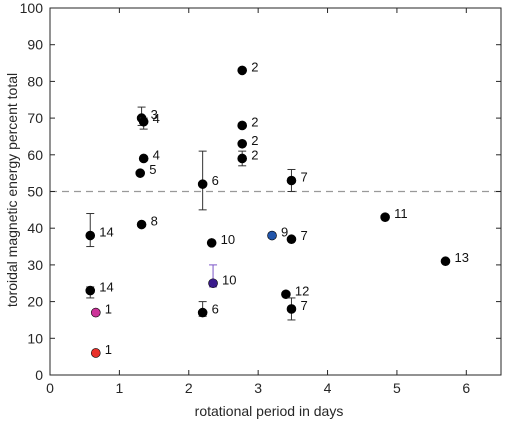  Describe the element at coordinates (35, 81) in the screenshot. I see `y-tick-label: 80` at that location.